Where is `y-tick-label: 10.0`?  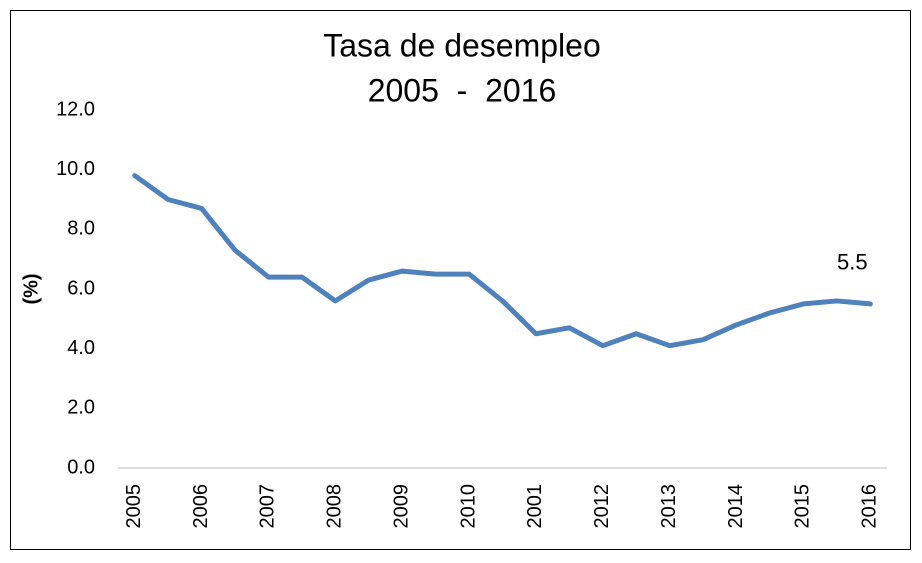
y-tick-label: 10.0 is located at coordinates (75, 169).